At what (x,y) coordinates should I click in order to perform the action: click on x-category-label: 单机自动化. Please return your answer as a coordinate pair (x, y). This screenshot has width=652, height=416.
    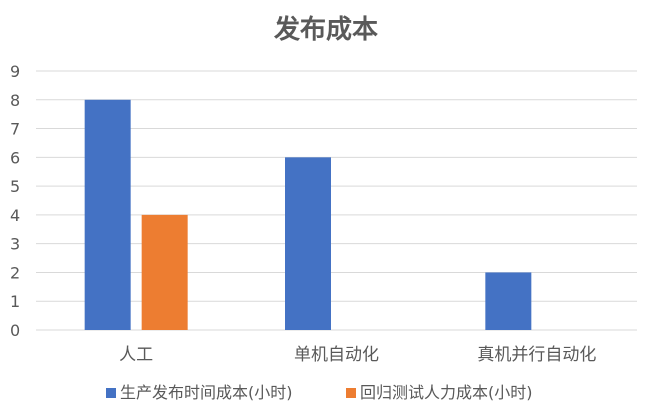
    Looking at the image, I should click on (336, 355).